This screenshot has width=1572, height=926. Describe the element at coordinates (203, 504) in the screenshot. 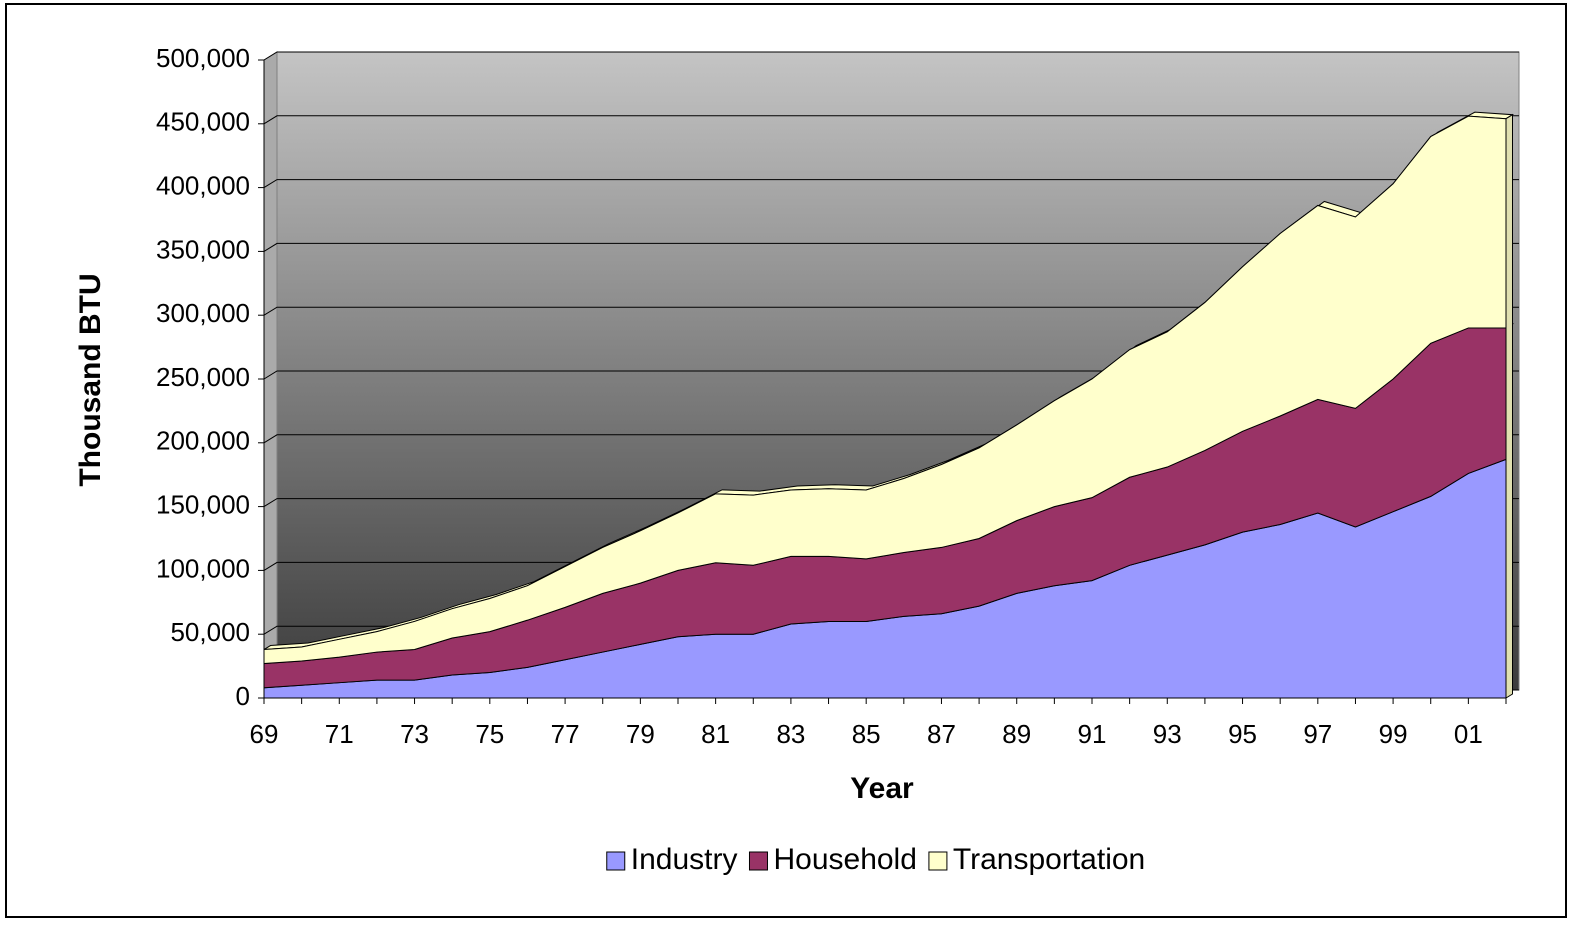

I see `y-tick-label: 150,000` at that location.